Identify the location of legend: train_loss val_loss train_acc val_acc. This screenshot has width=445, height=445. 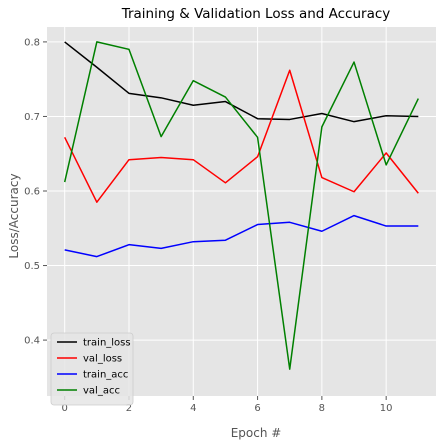
(92, 369).